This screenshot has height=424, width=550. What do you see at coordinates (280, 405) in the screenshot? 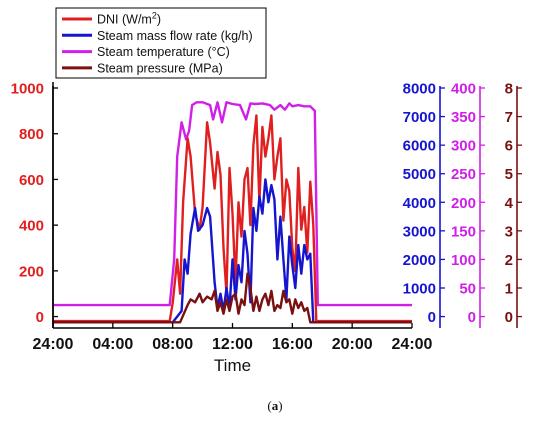
I see `caption-close: )` at bounding box center [280, 405].